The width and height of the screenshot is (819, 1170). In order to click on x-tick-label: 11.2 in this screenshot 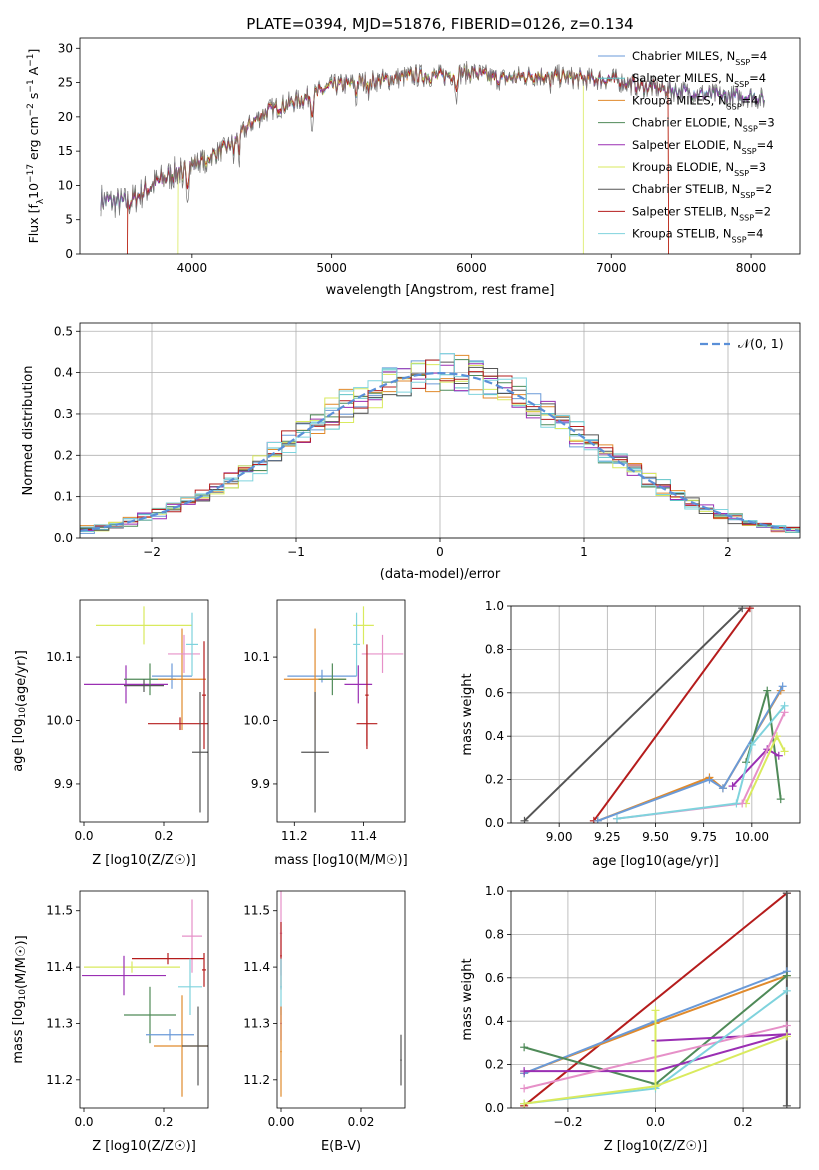, I will do `click(294, 836)`.